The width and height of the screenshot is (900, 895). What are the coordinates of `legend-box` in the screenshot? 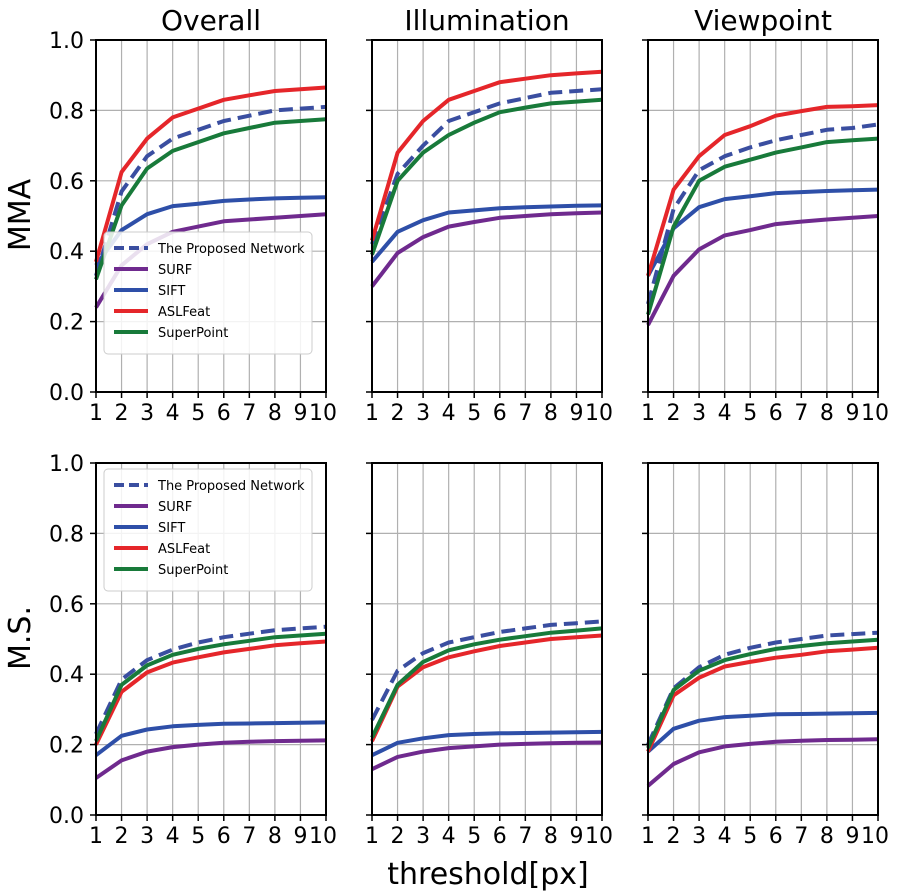 It's located at (208, 530).